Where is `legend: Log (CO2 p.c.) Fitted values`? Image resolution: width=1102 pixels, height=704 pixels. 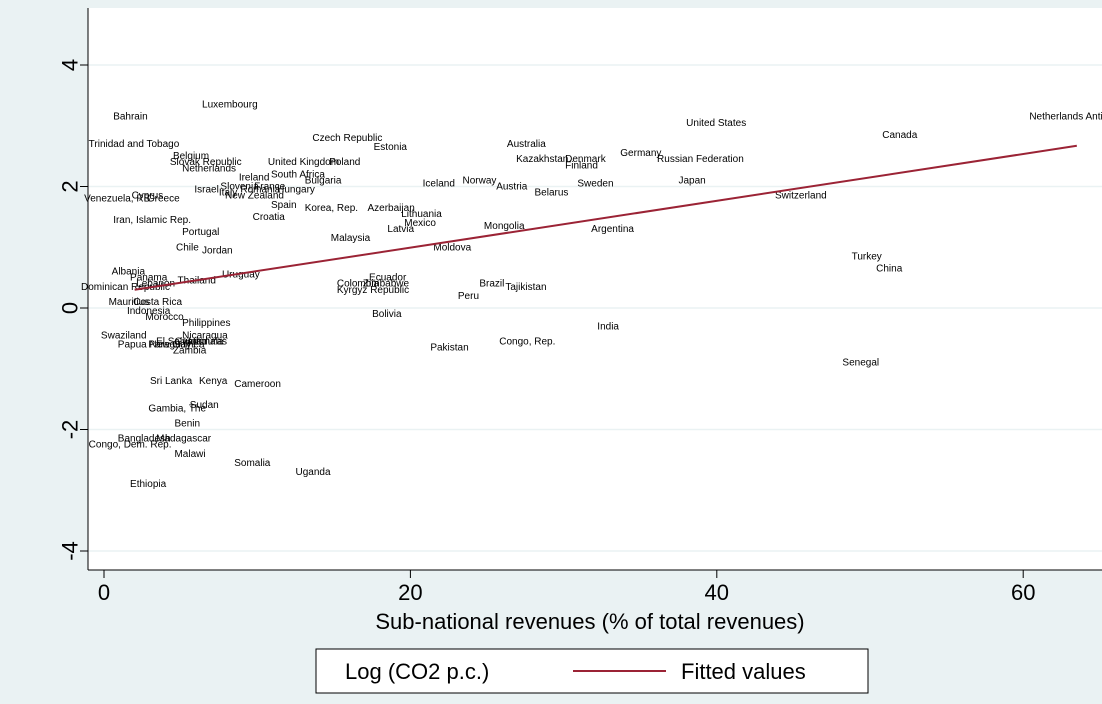
legend: Log (CO2 p.c.) Fitted values is located at coordinates (592, 671).